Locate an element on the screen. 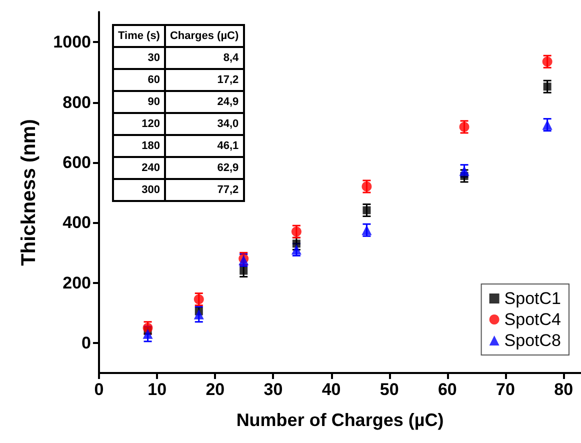 This screenshot has height=443, width=581. x-tick-label: 40 is located at coordinates (331, 389).